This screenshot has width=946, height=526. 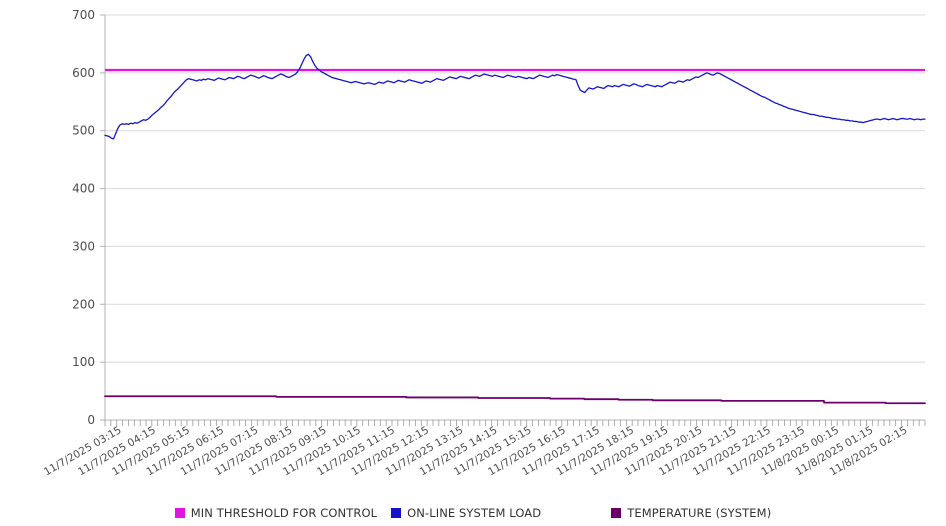 I want to click on legend-item-min-threshold-for-control: MIN THRESHOLD FOR CONTROL, so click(x=276, y=513).